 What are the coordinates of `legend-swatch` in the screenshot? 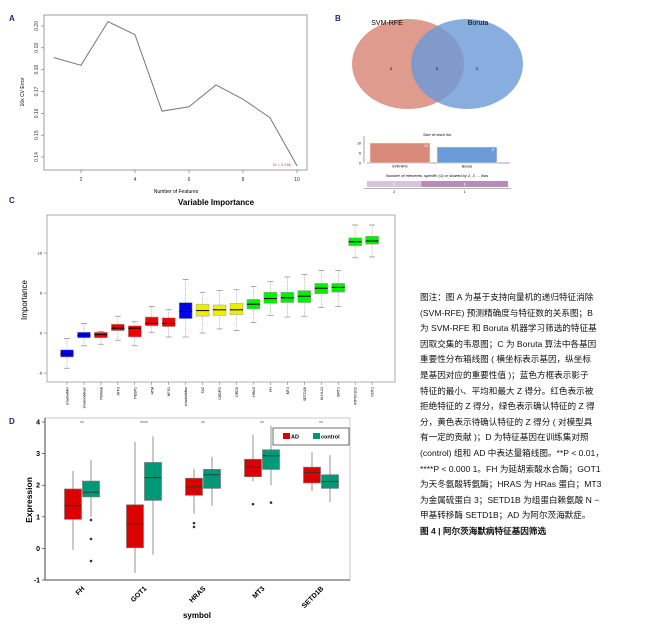 It's located at (316, 436).